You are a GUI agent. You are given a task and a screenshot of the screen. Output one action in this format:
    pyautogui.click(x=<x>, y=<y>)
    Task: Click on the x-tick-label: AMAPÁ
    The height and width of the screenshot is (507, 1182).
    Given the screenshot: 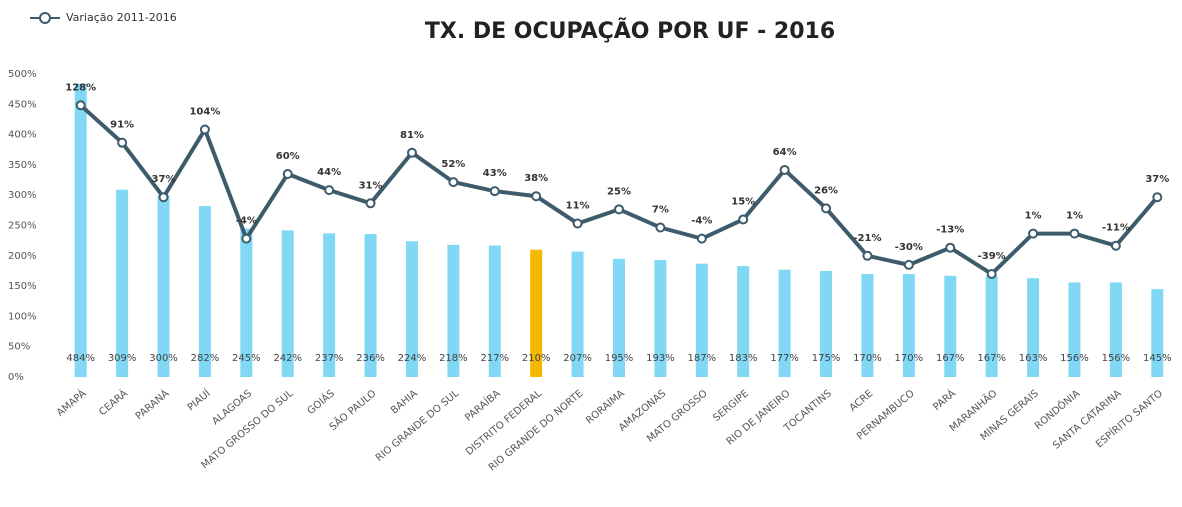 What is the action you would take?
    pyautogui.click(x=71, y=403)
    